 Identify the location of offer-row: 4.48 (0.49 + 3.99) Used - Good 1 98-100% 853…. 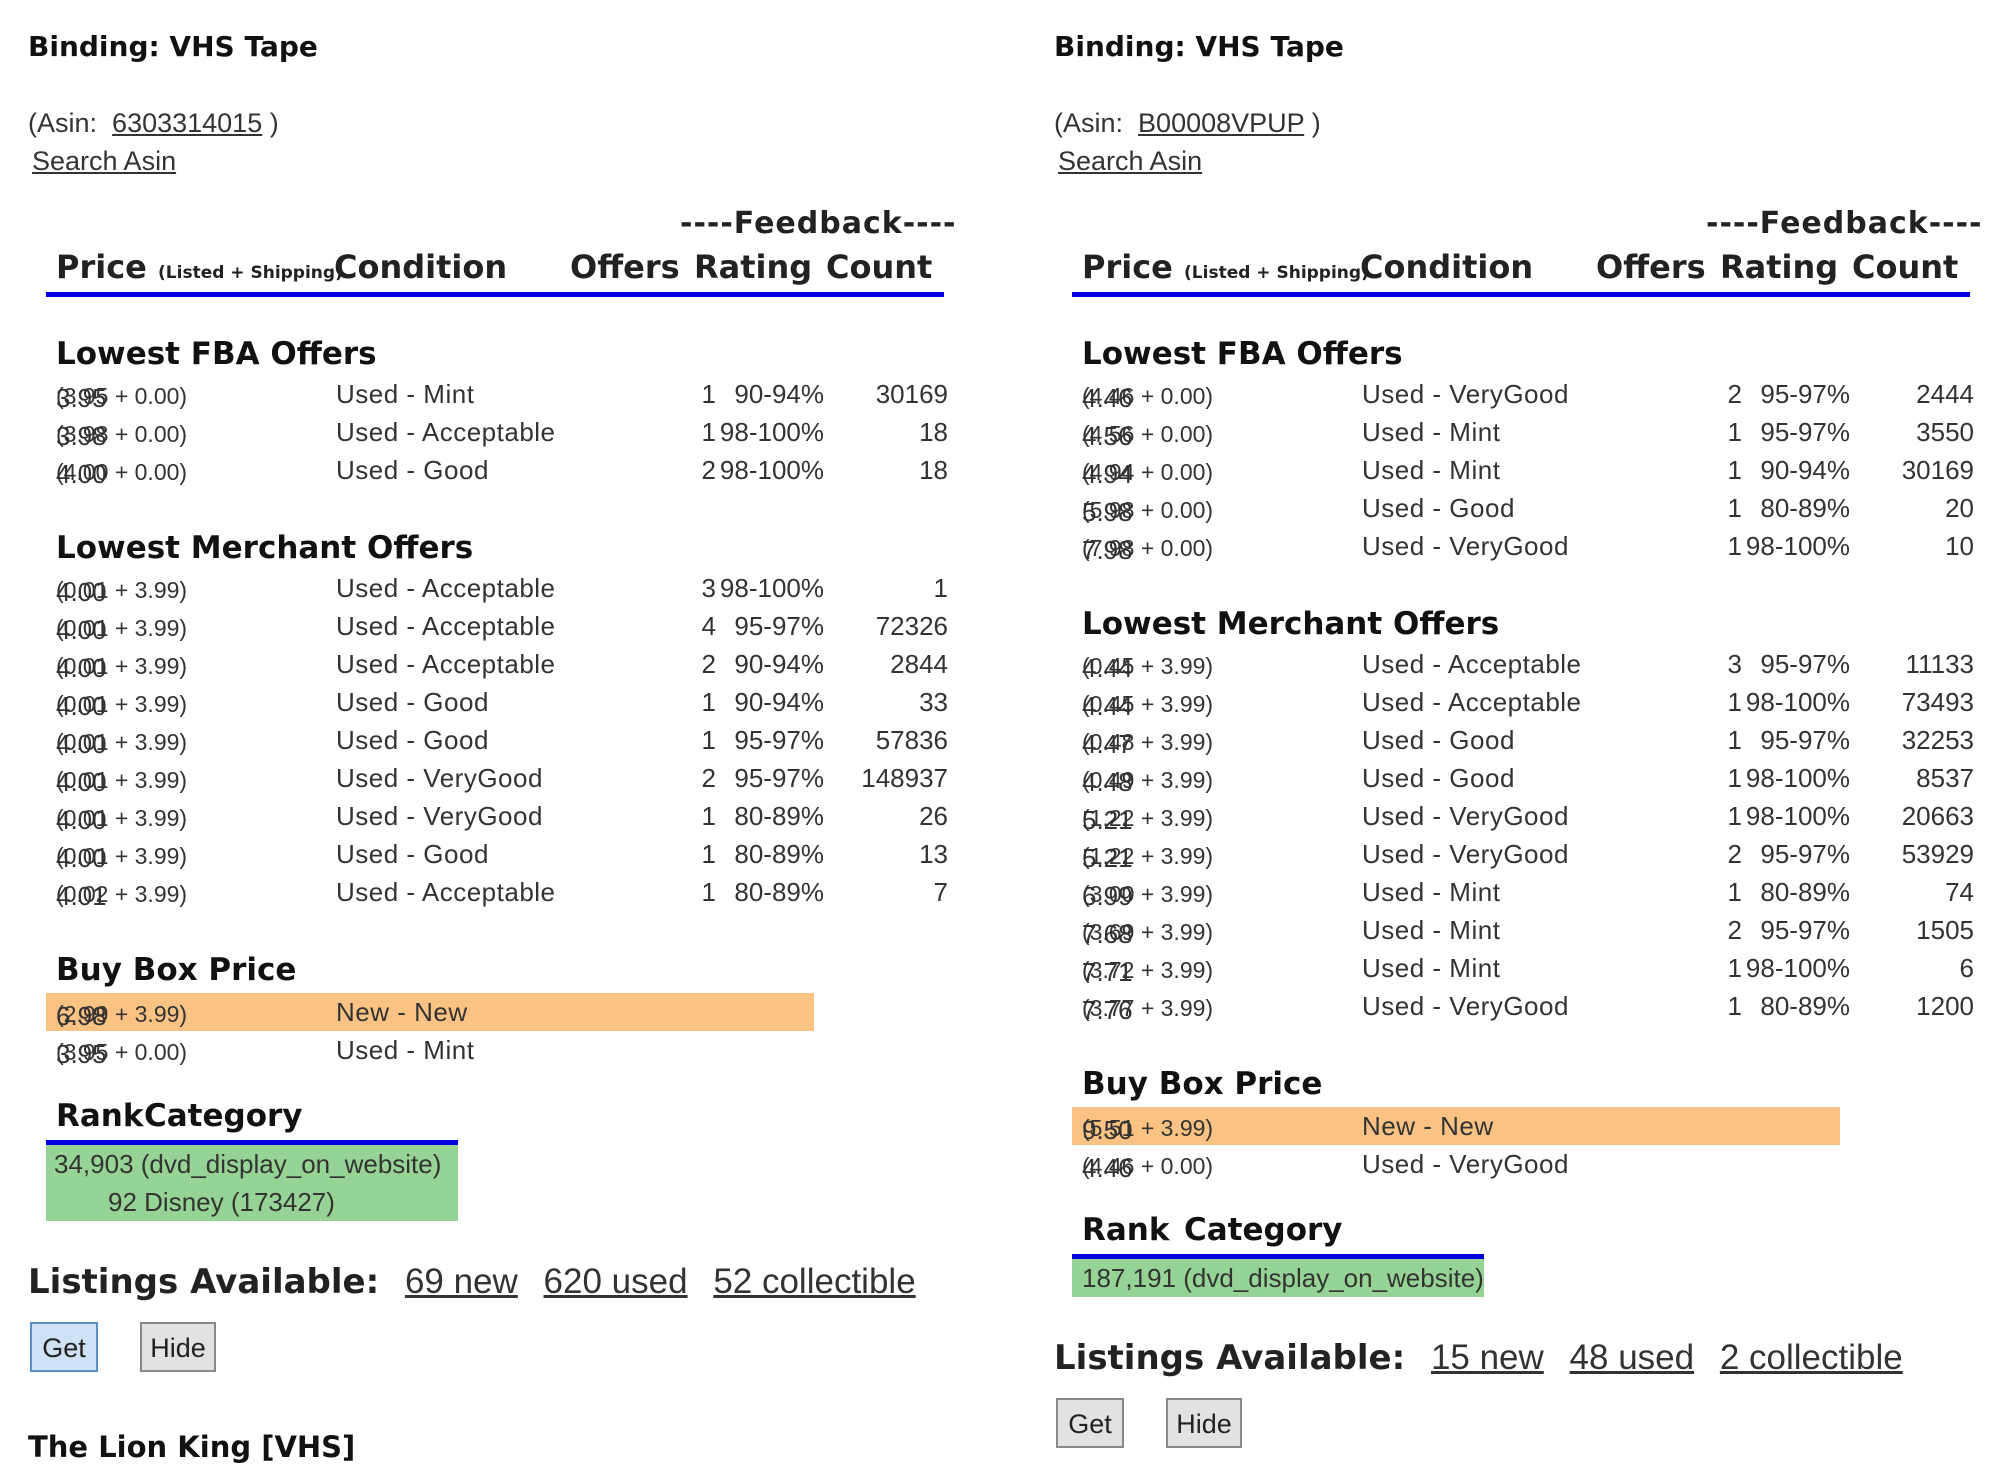
(1528, 780).